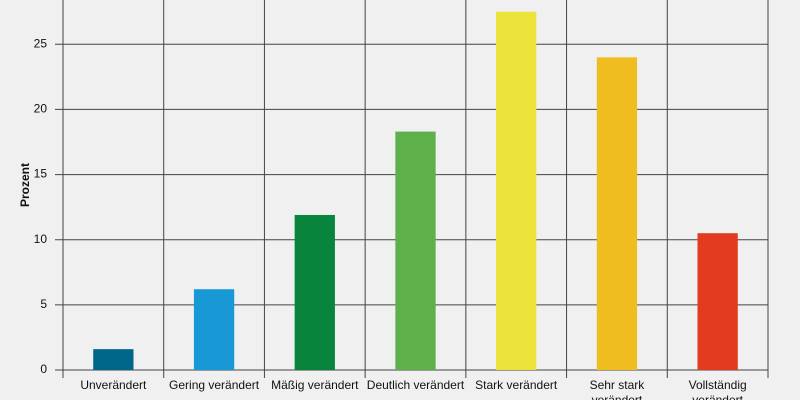 The height and width of the screenshot is (400, 800). I want to click on y-tick-label: 15, so click(41, 174).